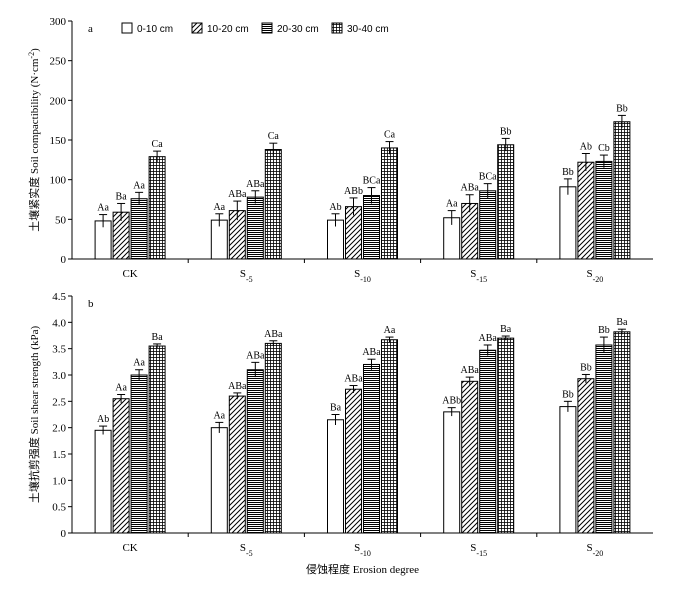  Describe the element at coordinates (604, 148) in the screenshot. I see `significance-label: Cb` at that location.